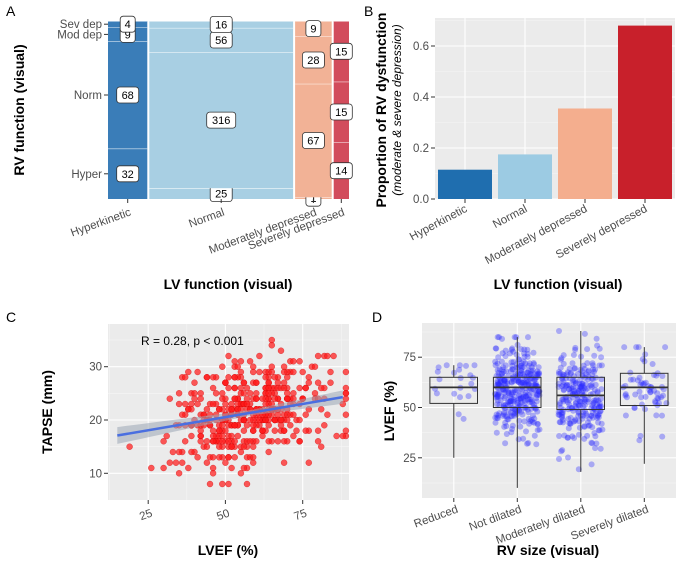  What do you see at coordinates (368, 11) in the screenshot?
I see `panel-b-letter: B` at bounding box center [368, 11].